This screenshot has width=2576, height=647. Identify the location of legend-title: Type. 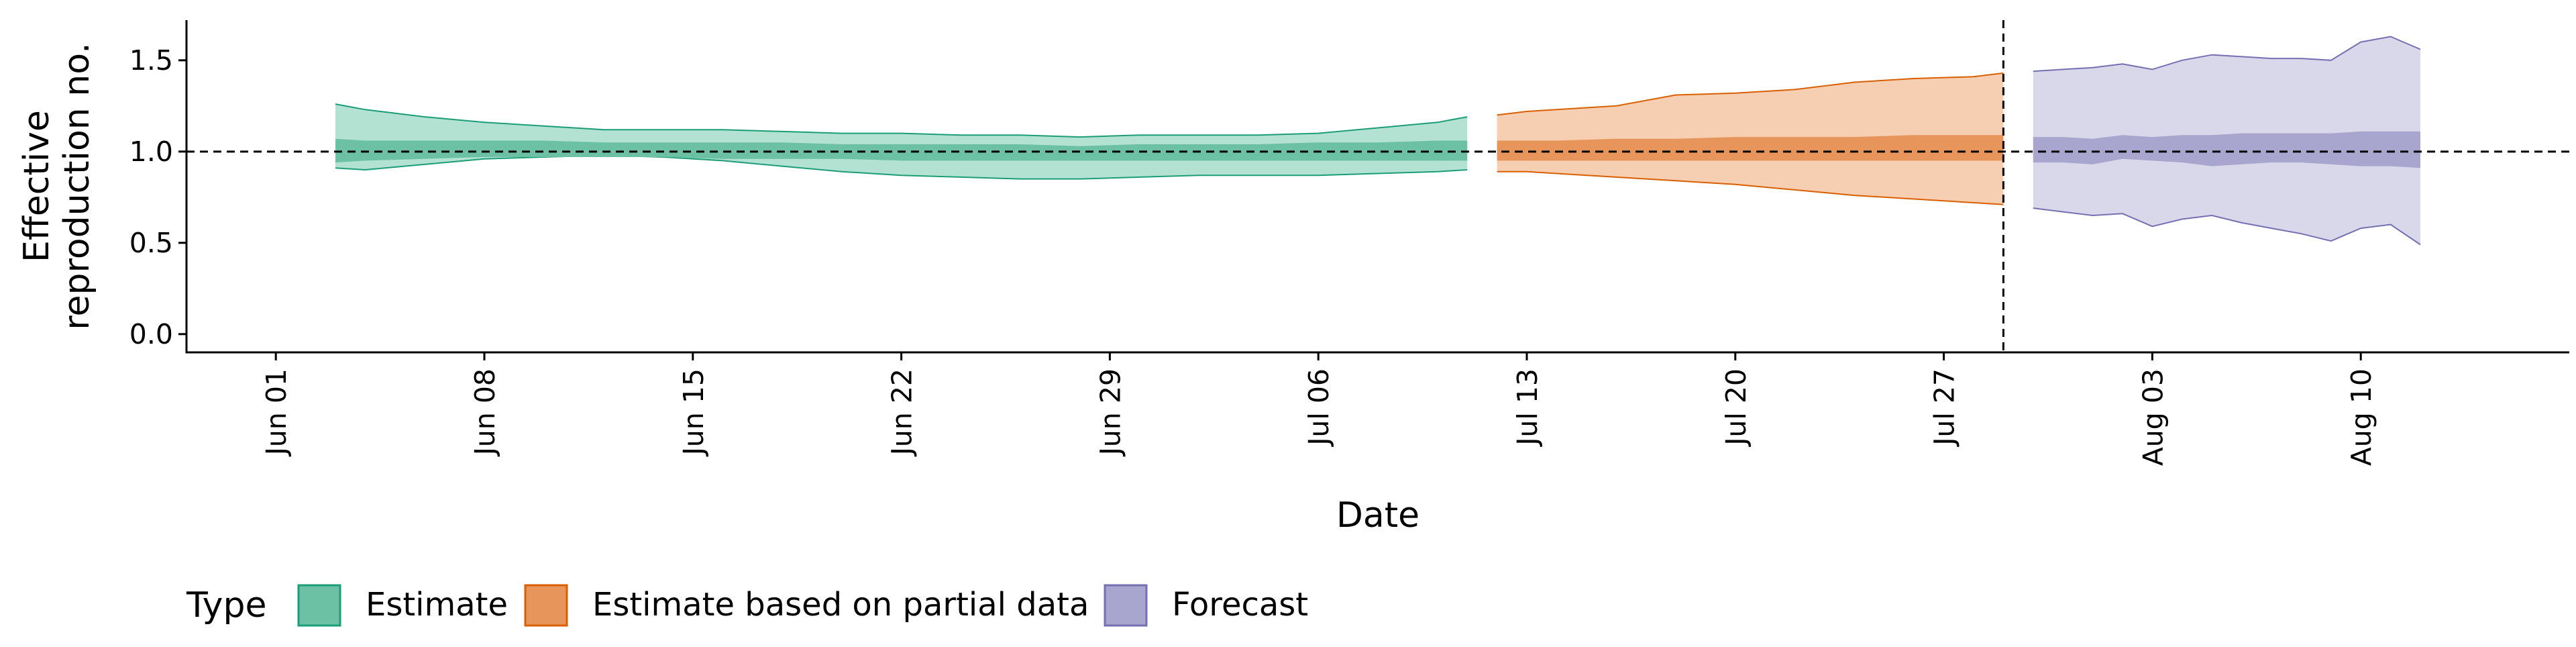
(226, 605).